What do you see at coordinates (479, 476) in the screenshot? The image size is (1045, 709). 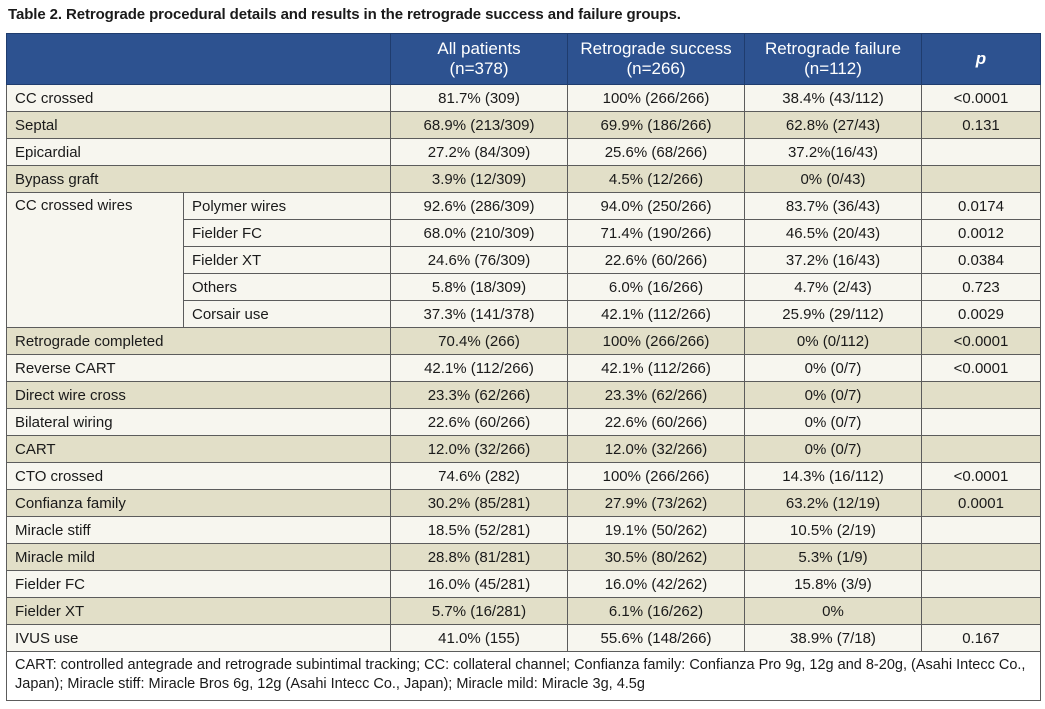 I see `cell-all-patients: 74.6% (282)` at bounding box center [479, 476].